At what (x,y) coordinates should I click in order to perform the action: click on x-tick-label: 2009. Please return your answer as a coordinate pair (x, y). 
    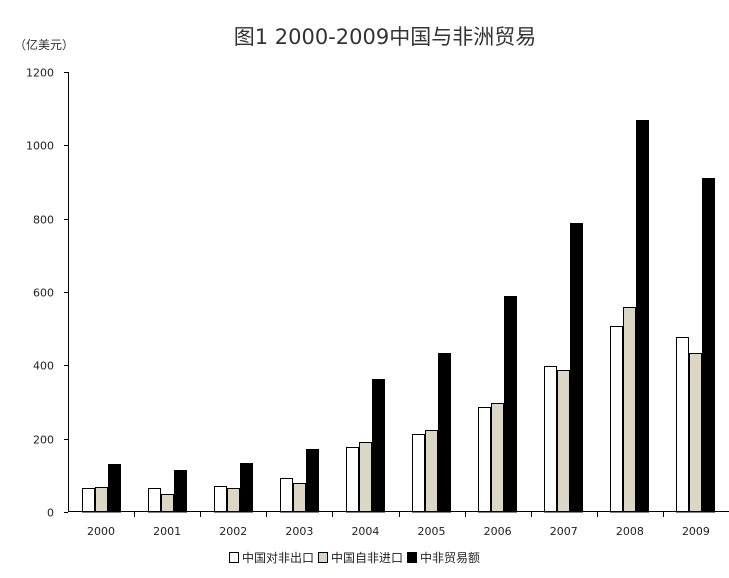
    Looking at the image, I should click on (696, 531).